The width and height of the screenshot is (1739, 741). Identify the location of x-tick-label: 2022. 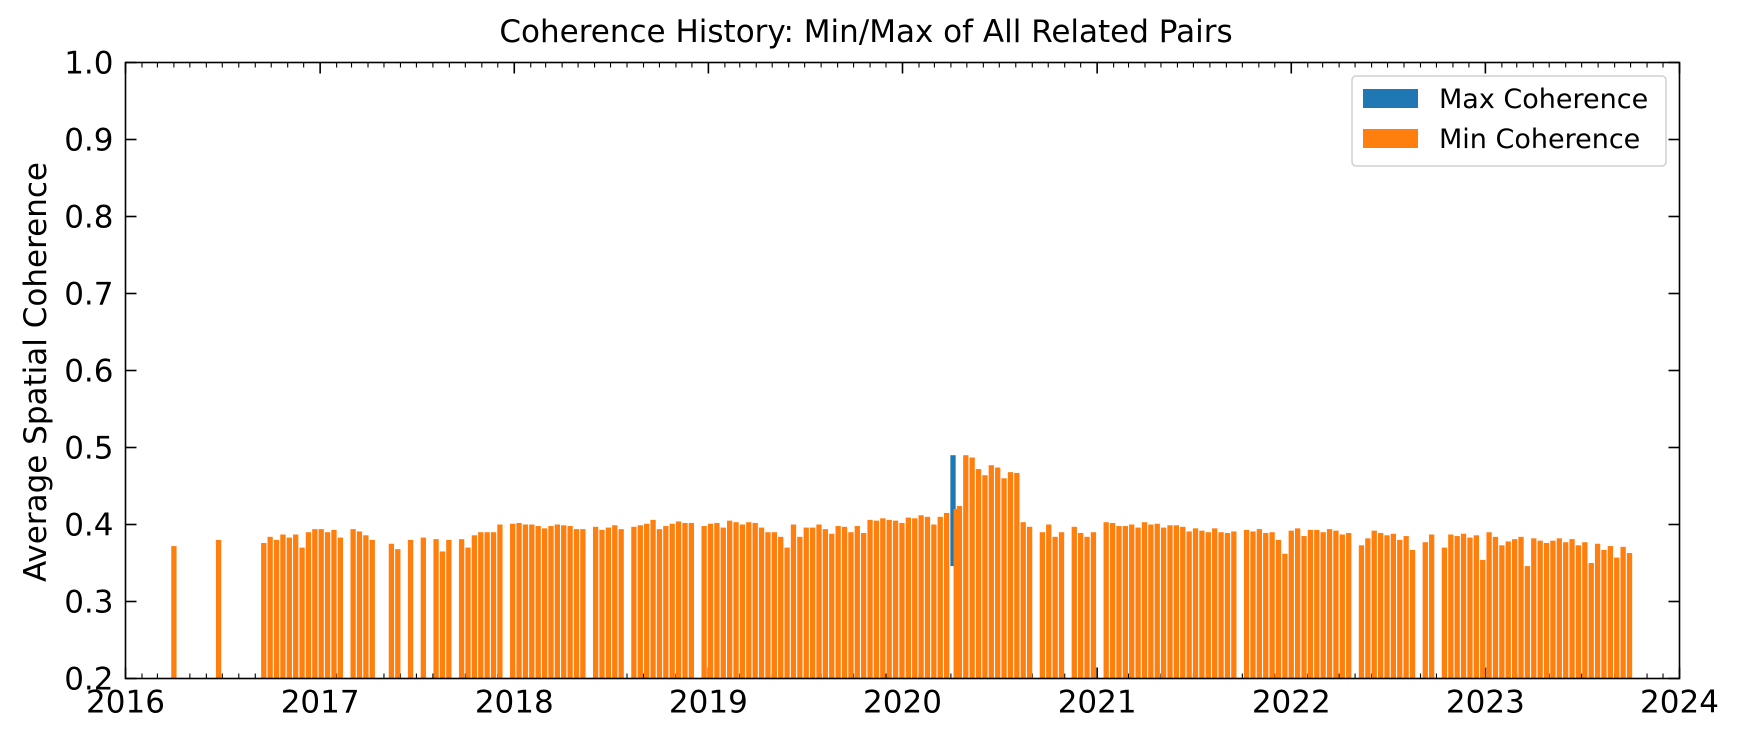
(1291, 703).